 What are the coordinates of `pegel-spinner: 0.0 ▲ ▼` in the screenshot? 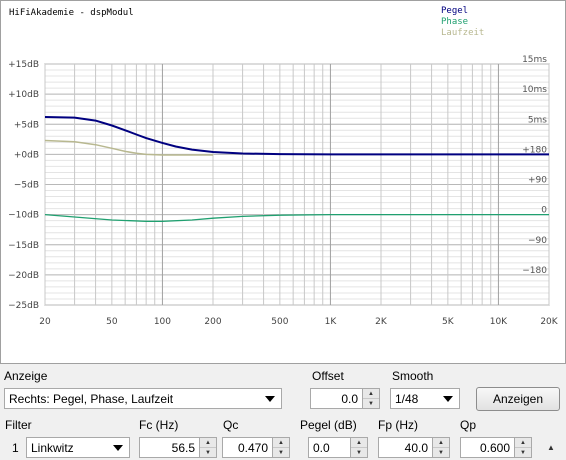 It's located at (338, 447).